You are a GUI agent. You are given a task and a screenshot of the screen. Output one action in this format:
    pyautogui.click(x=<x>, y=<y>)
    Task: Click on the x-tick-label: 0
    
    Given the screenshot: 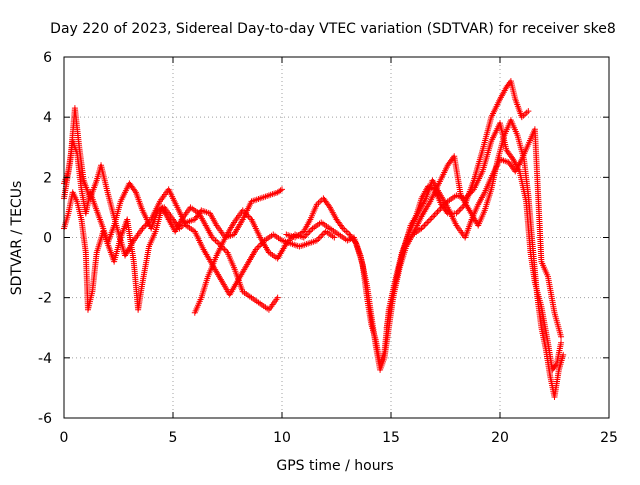 What is the action you would take?
    pyautogui.click(x=64, y=438)
    